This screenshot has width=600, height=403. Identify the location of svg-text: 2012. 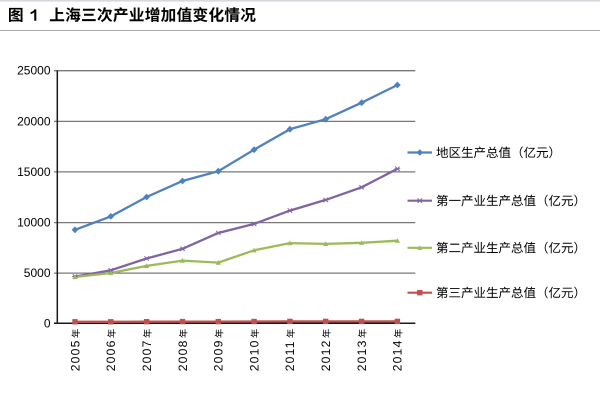
(326, 355).